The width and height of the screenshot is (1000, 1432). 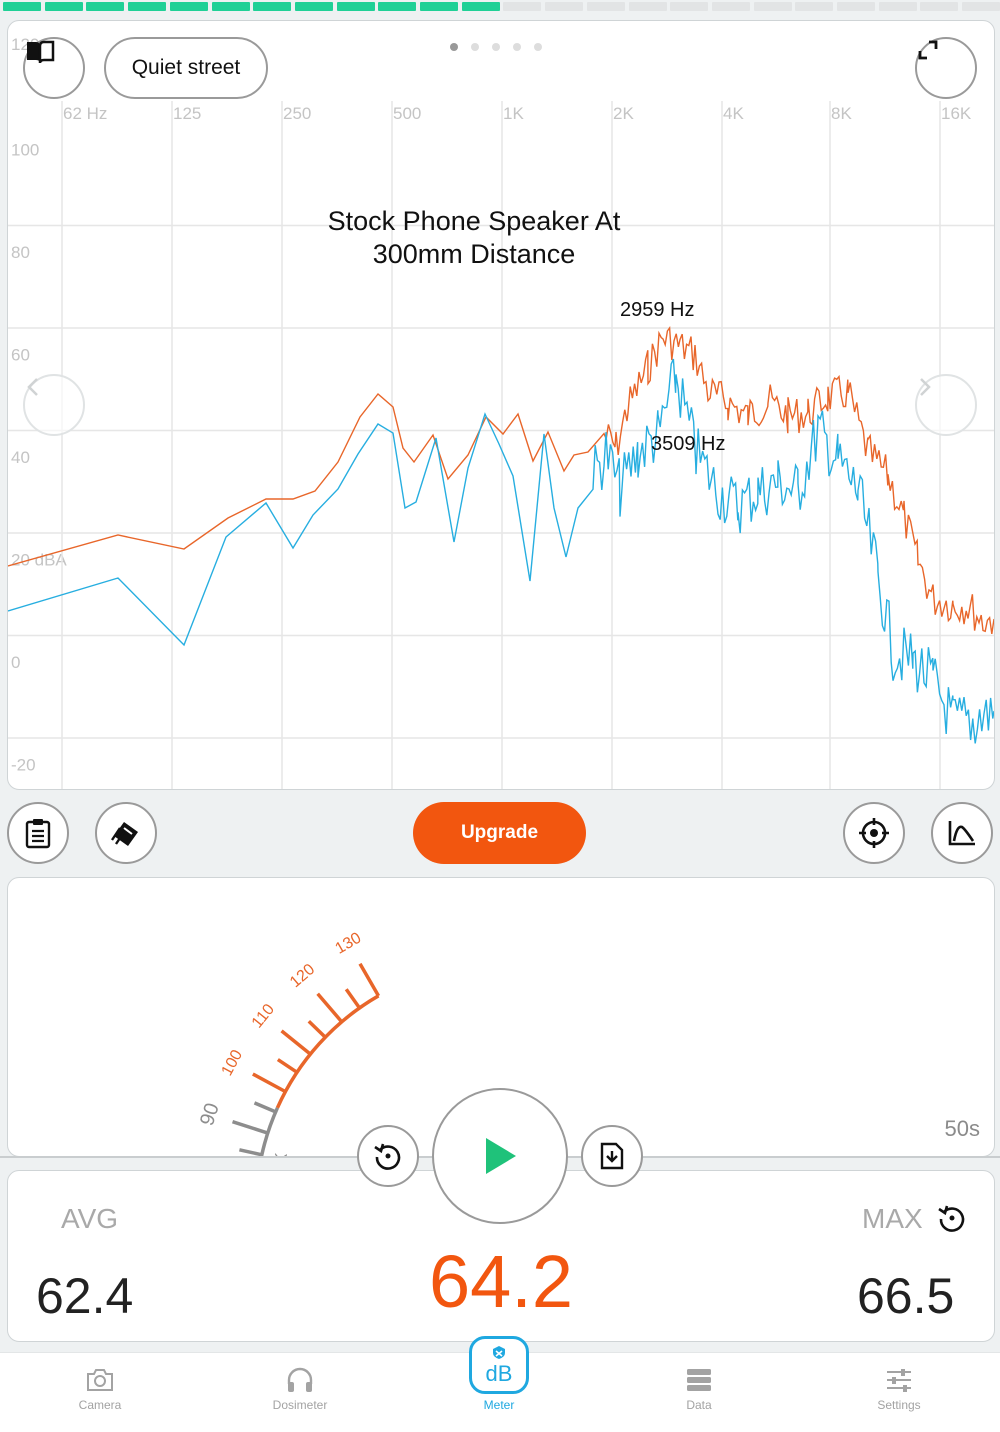 I want to click on tab-settings: Settings, so click(x=899, y=1392).